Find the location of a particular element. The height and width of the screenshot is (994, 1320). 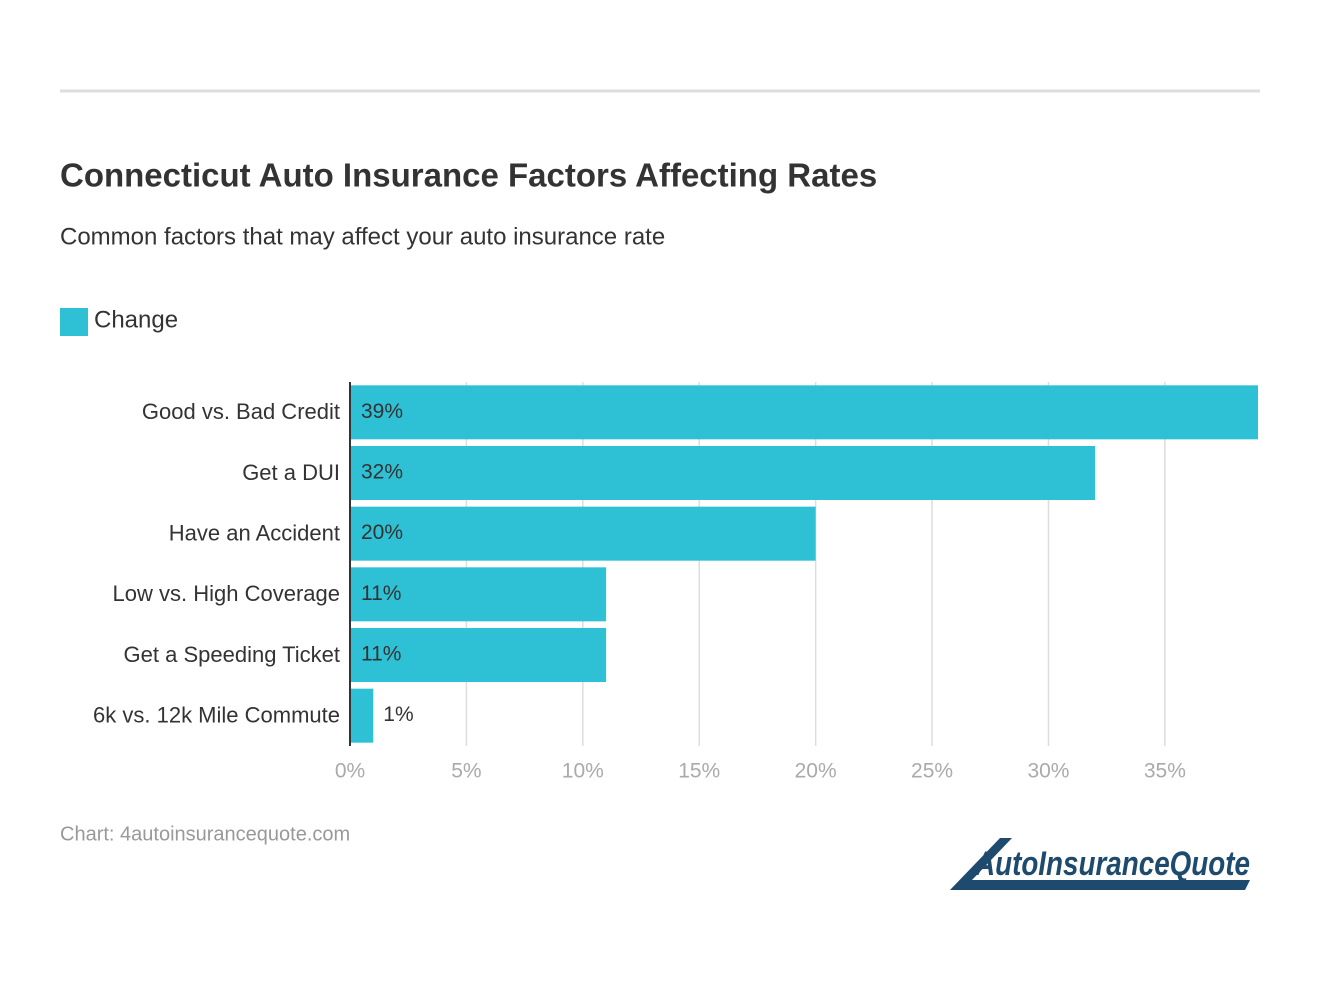

value-label: 39% is located at coordinates (382, 411).